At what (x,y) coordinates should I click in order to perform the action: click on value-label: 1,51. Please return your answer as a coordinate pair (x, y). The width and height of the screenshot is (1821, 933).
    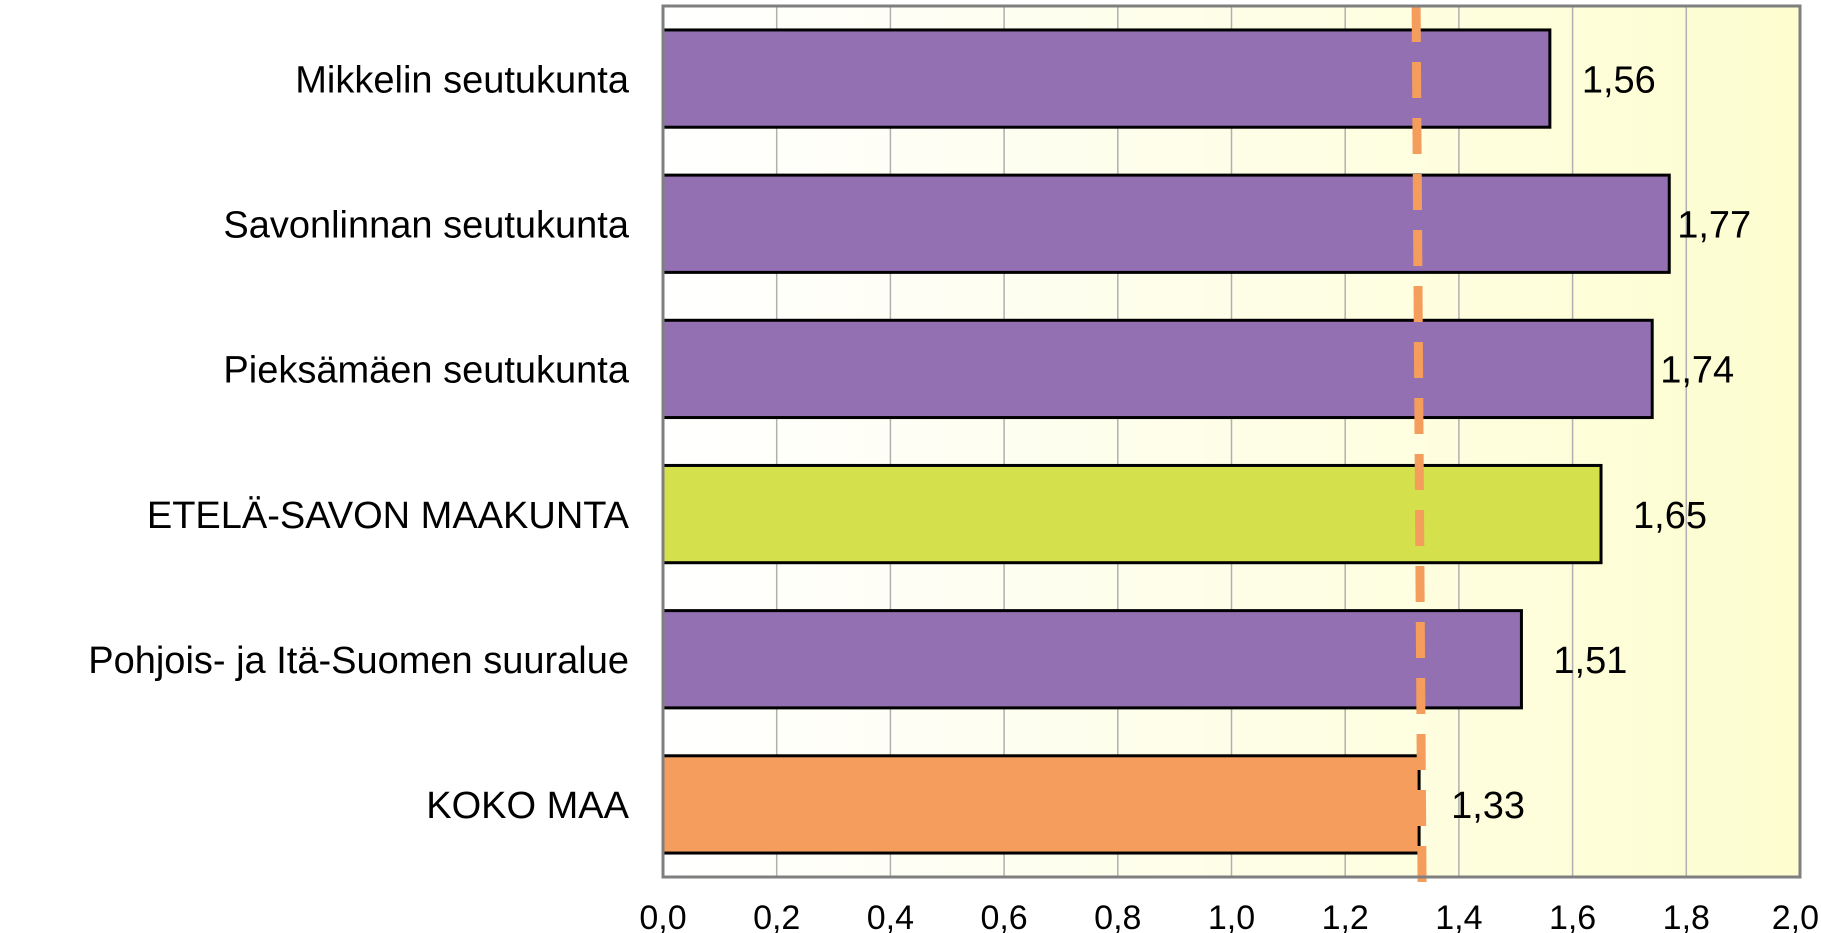
    Looking at the image, I should click on (1590, 661).